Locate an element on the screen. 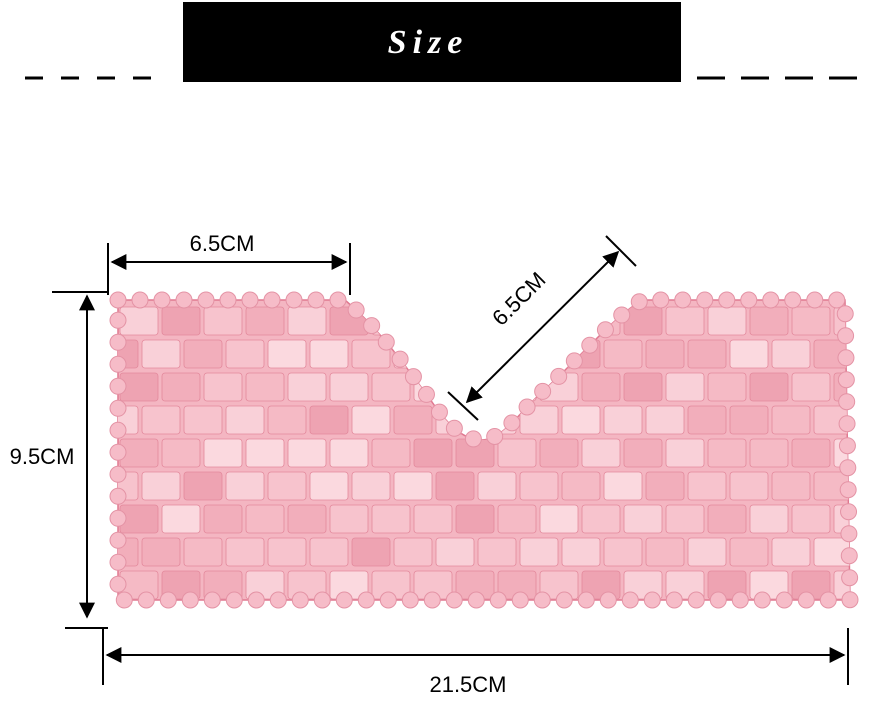  dimension-label: 6.5CM is located at coordinates (518, 298).